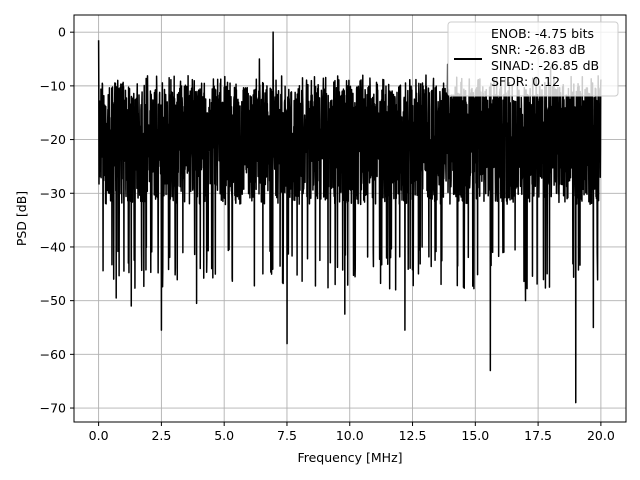  I want to click on x-tick-label: 0.0, so click(99, 435).